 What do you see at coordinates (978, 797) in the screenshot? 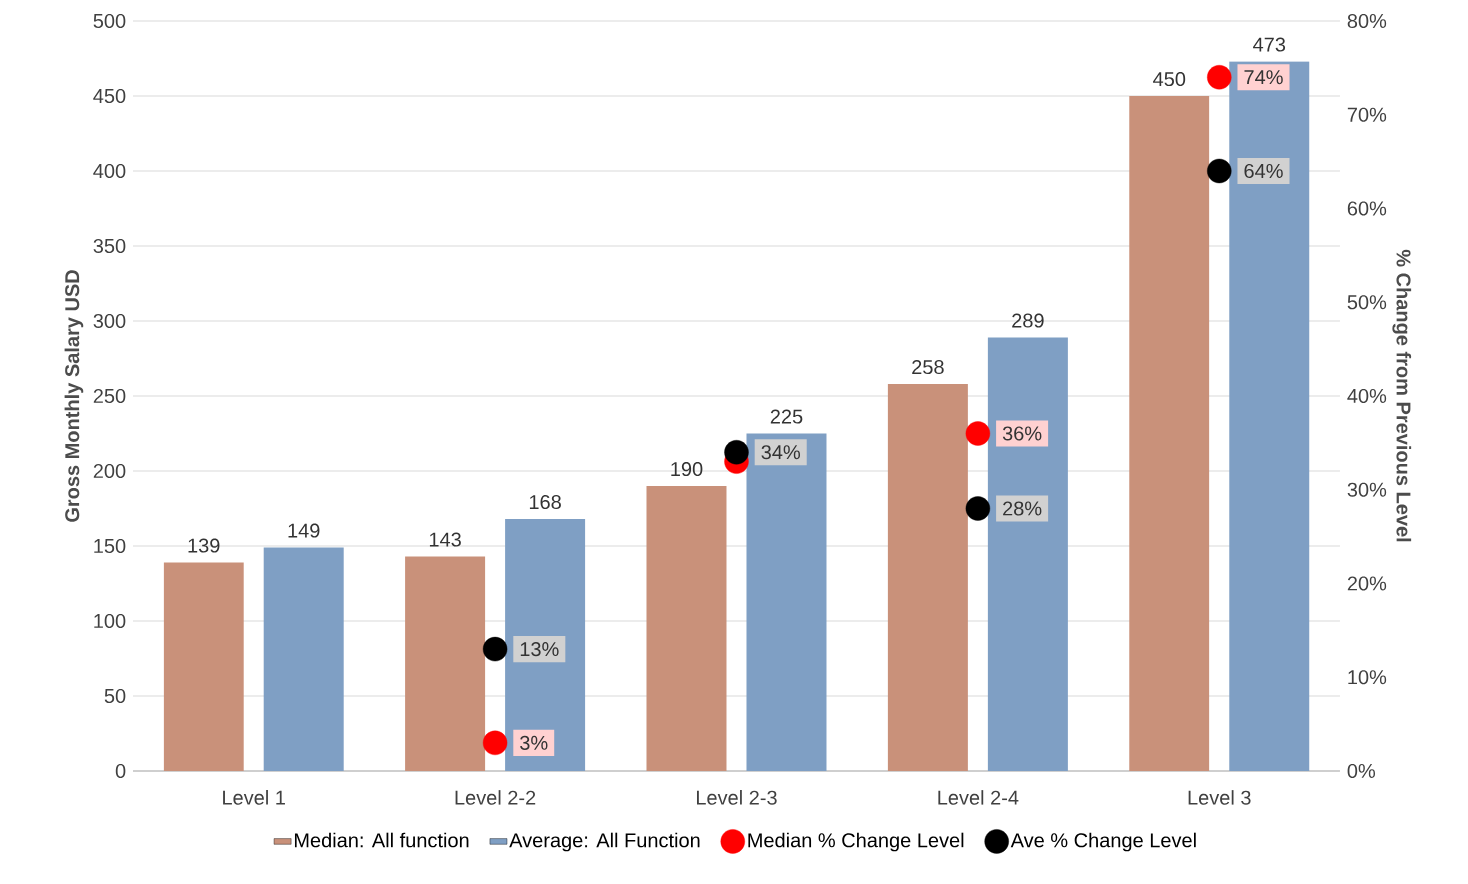
I see `x-tick-label: Level 2-4` at bounding box center [978, 797].